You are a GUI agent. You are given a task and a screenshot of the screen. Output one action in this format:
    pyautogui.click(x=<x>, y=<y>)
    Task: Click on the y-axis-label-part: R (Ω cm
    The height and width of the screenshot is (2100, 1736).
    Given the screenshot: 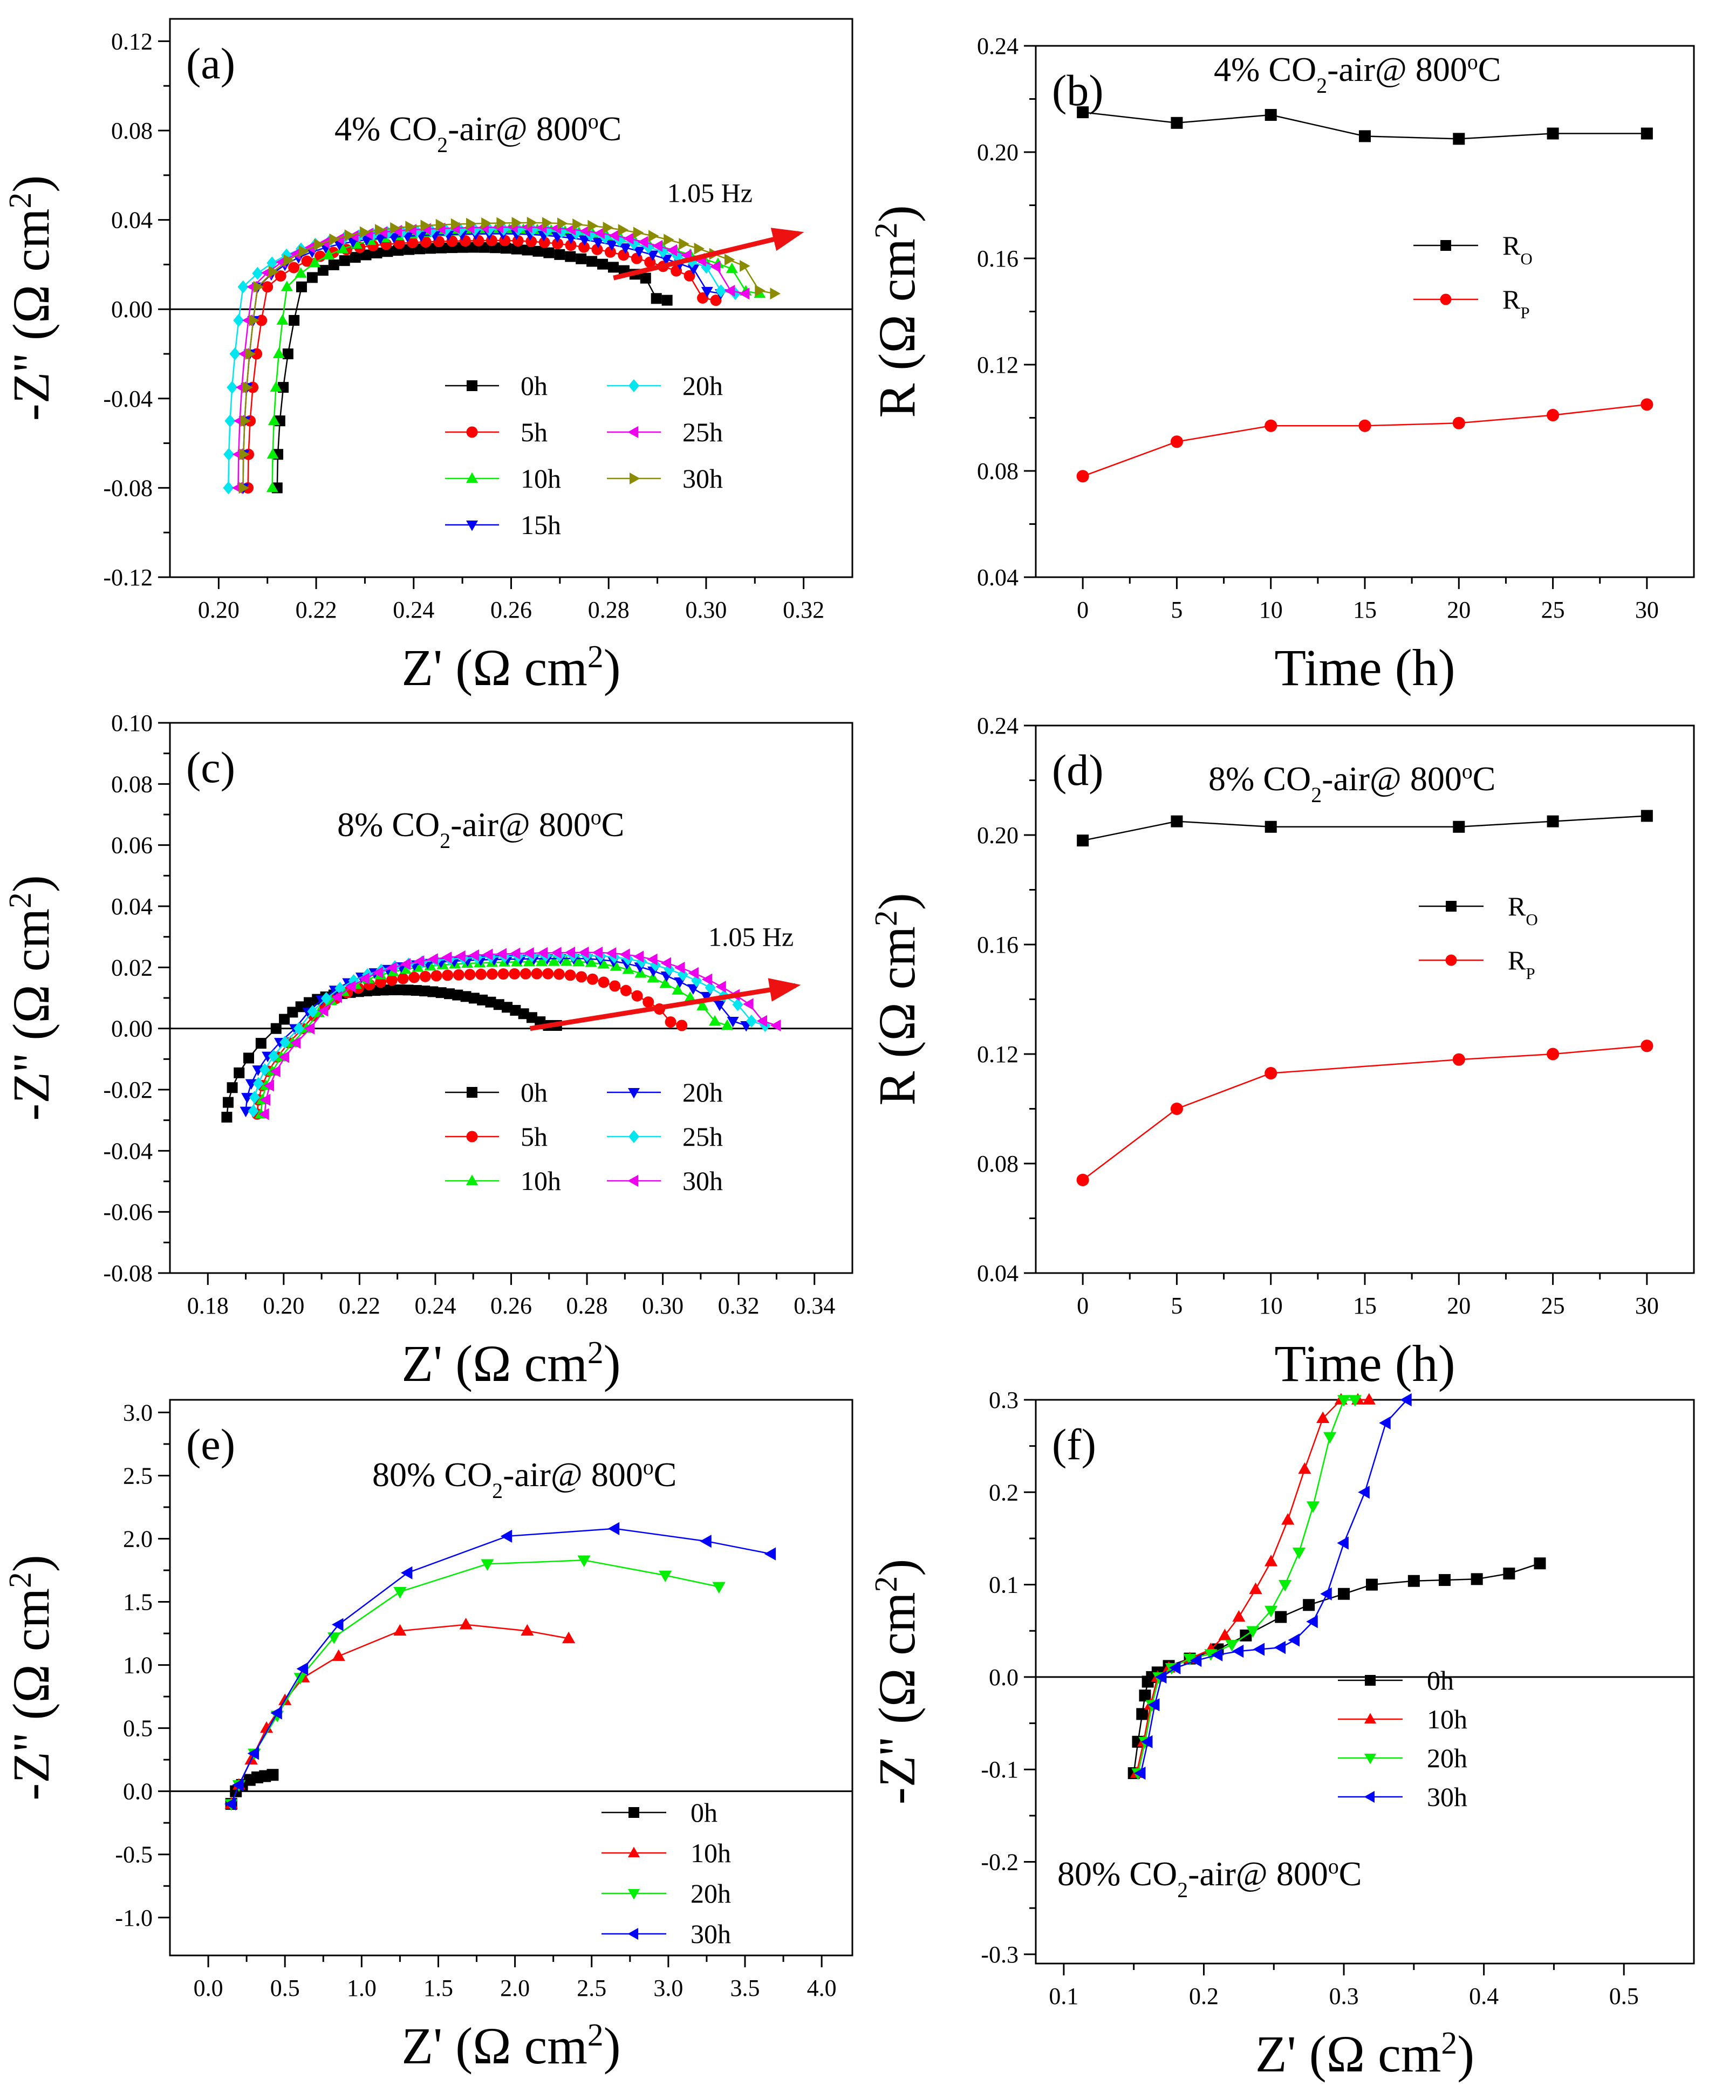 What is the action you would take?
    pyautogui.click(x=897, y=328)
    